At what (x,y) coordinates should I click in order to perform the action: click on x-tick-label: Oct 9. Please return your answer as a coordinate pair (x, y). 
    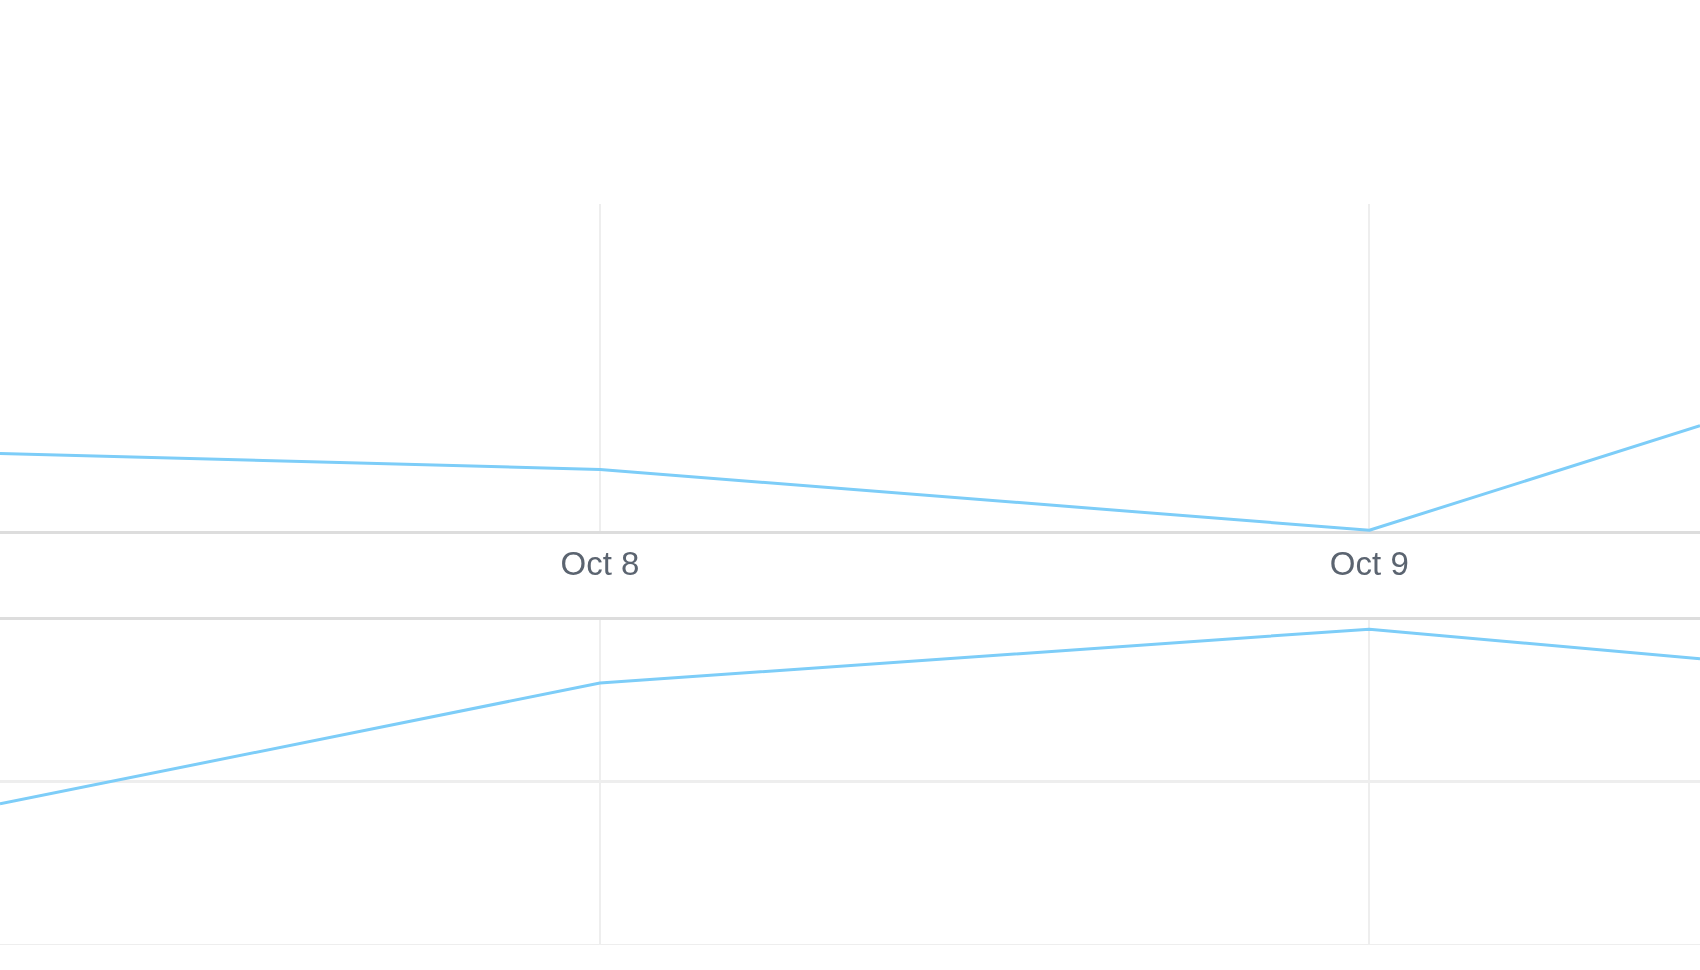
    Looking at the image, I should click on (1369, 564).